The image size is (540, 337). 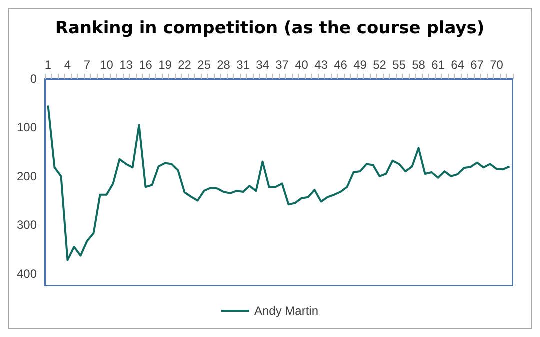 I want to click on x-tick-label: 49, so click(x=361, y=65).